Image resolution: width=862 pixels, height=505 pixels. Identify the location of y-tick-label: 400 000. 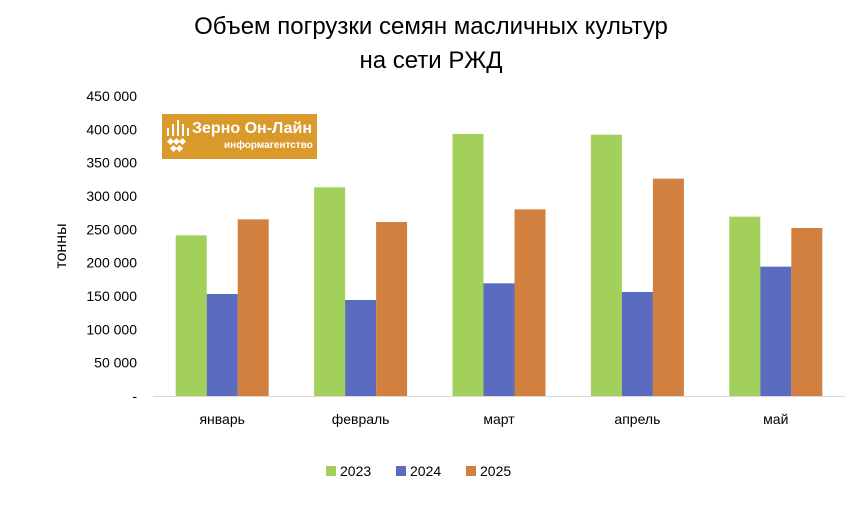
(111, 129).